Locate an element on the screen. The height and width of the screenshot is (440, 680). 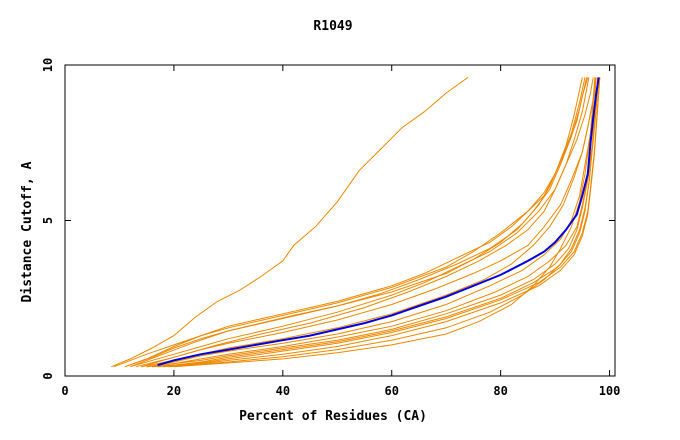
x-tick-label-80: 80 is located at coordinates (500, 391).